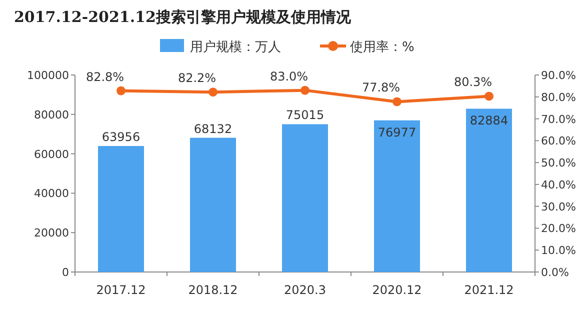 Image resolution: width=581 pixels, height=332 pixels. Describe the element at coordinates (305, 115) in the screenshot. I see `data-label: 75015` at that location.